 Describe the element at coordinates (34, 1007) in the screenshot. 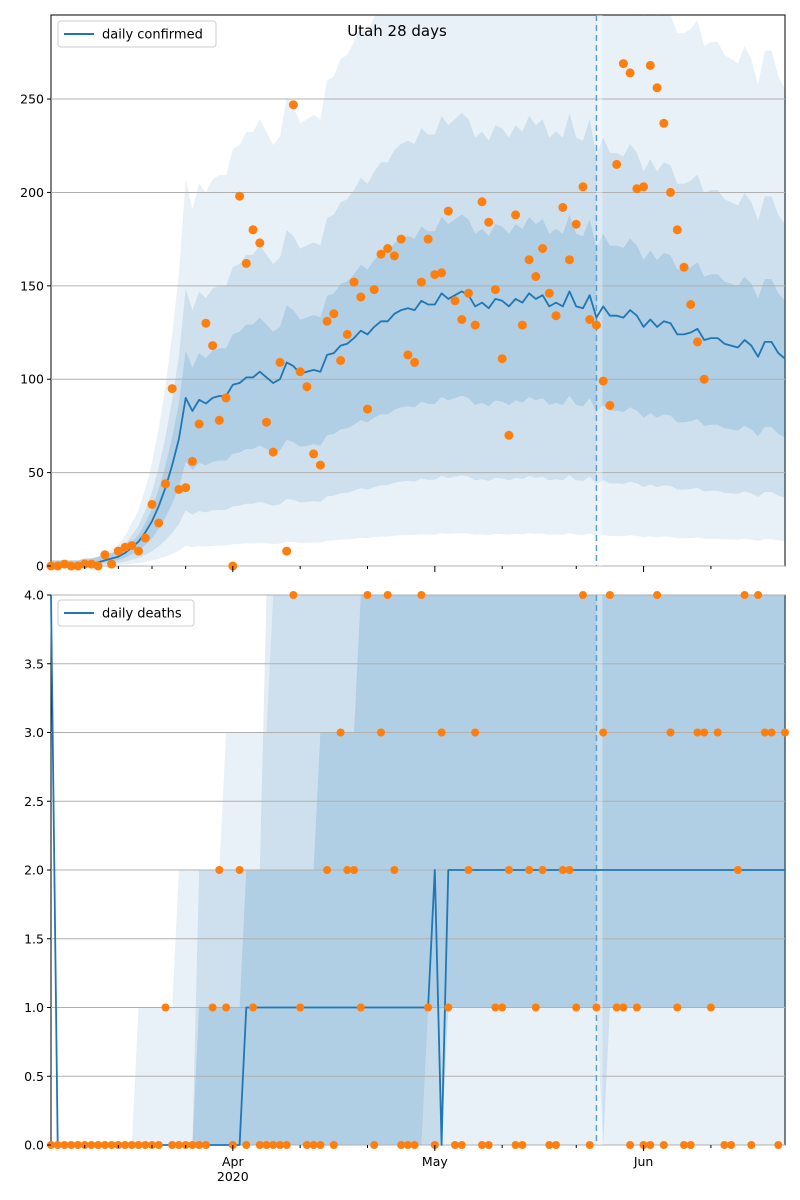

I see `deaths-y-tick-label: 1.0` at that location.